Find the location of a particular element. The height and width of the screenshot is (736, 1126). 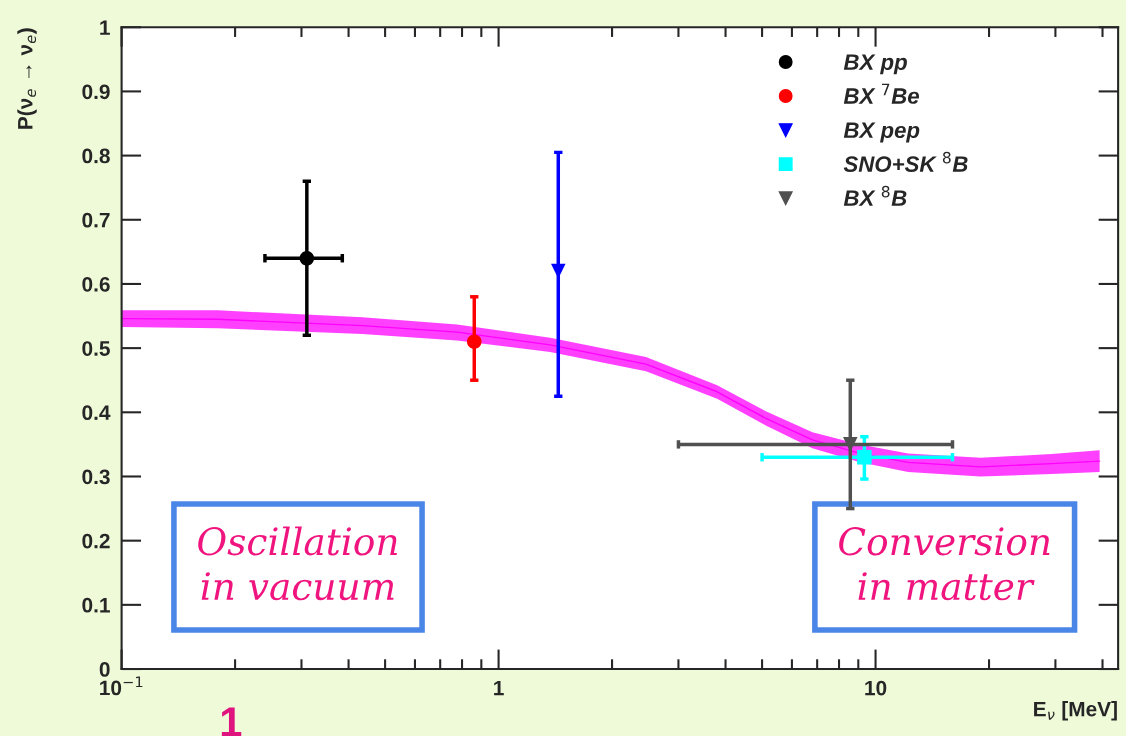

legend-label: SNO+SK $^{8}$B is located at coordinates (905, 161).